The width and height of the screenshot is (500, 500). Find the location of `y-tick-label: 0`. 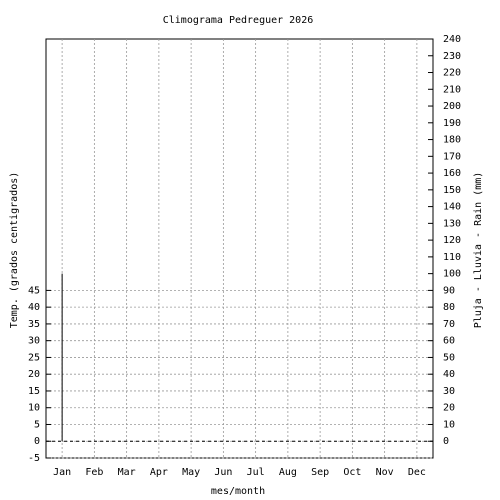

y-tick-label: 0 is located at coordinates (37, 441).